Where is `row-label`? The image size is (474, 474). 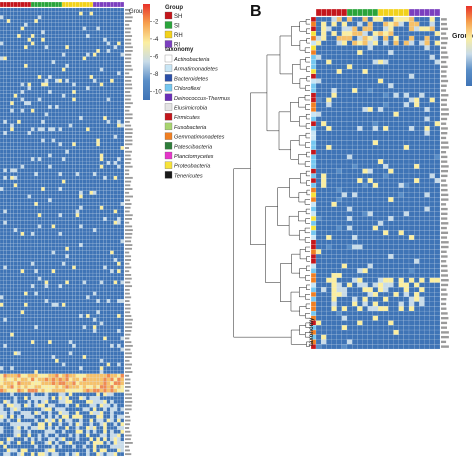 row-label is located at coordinates (129, 133).